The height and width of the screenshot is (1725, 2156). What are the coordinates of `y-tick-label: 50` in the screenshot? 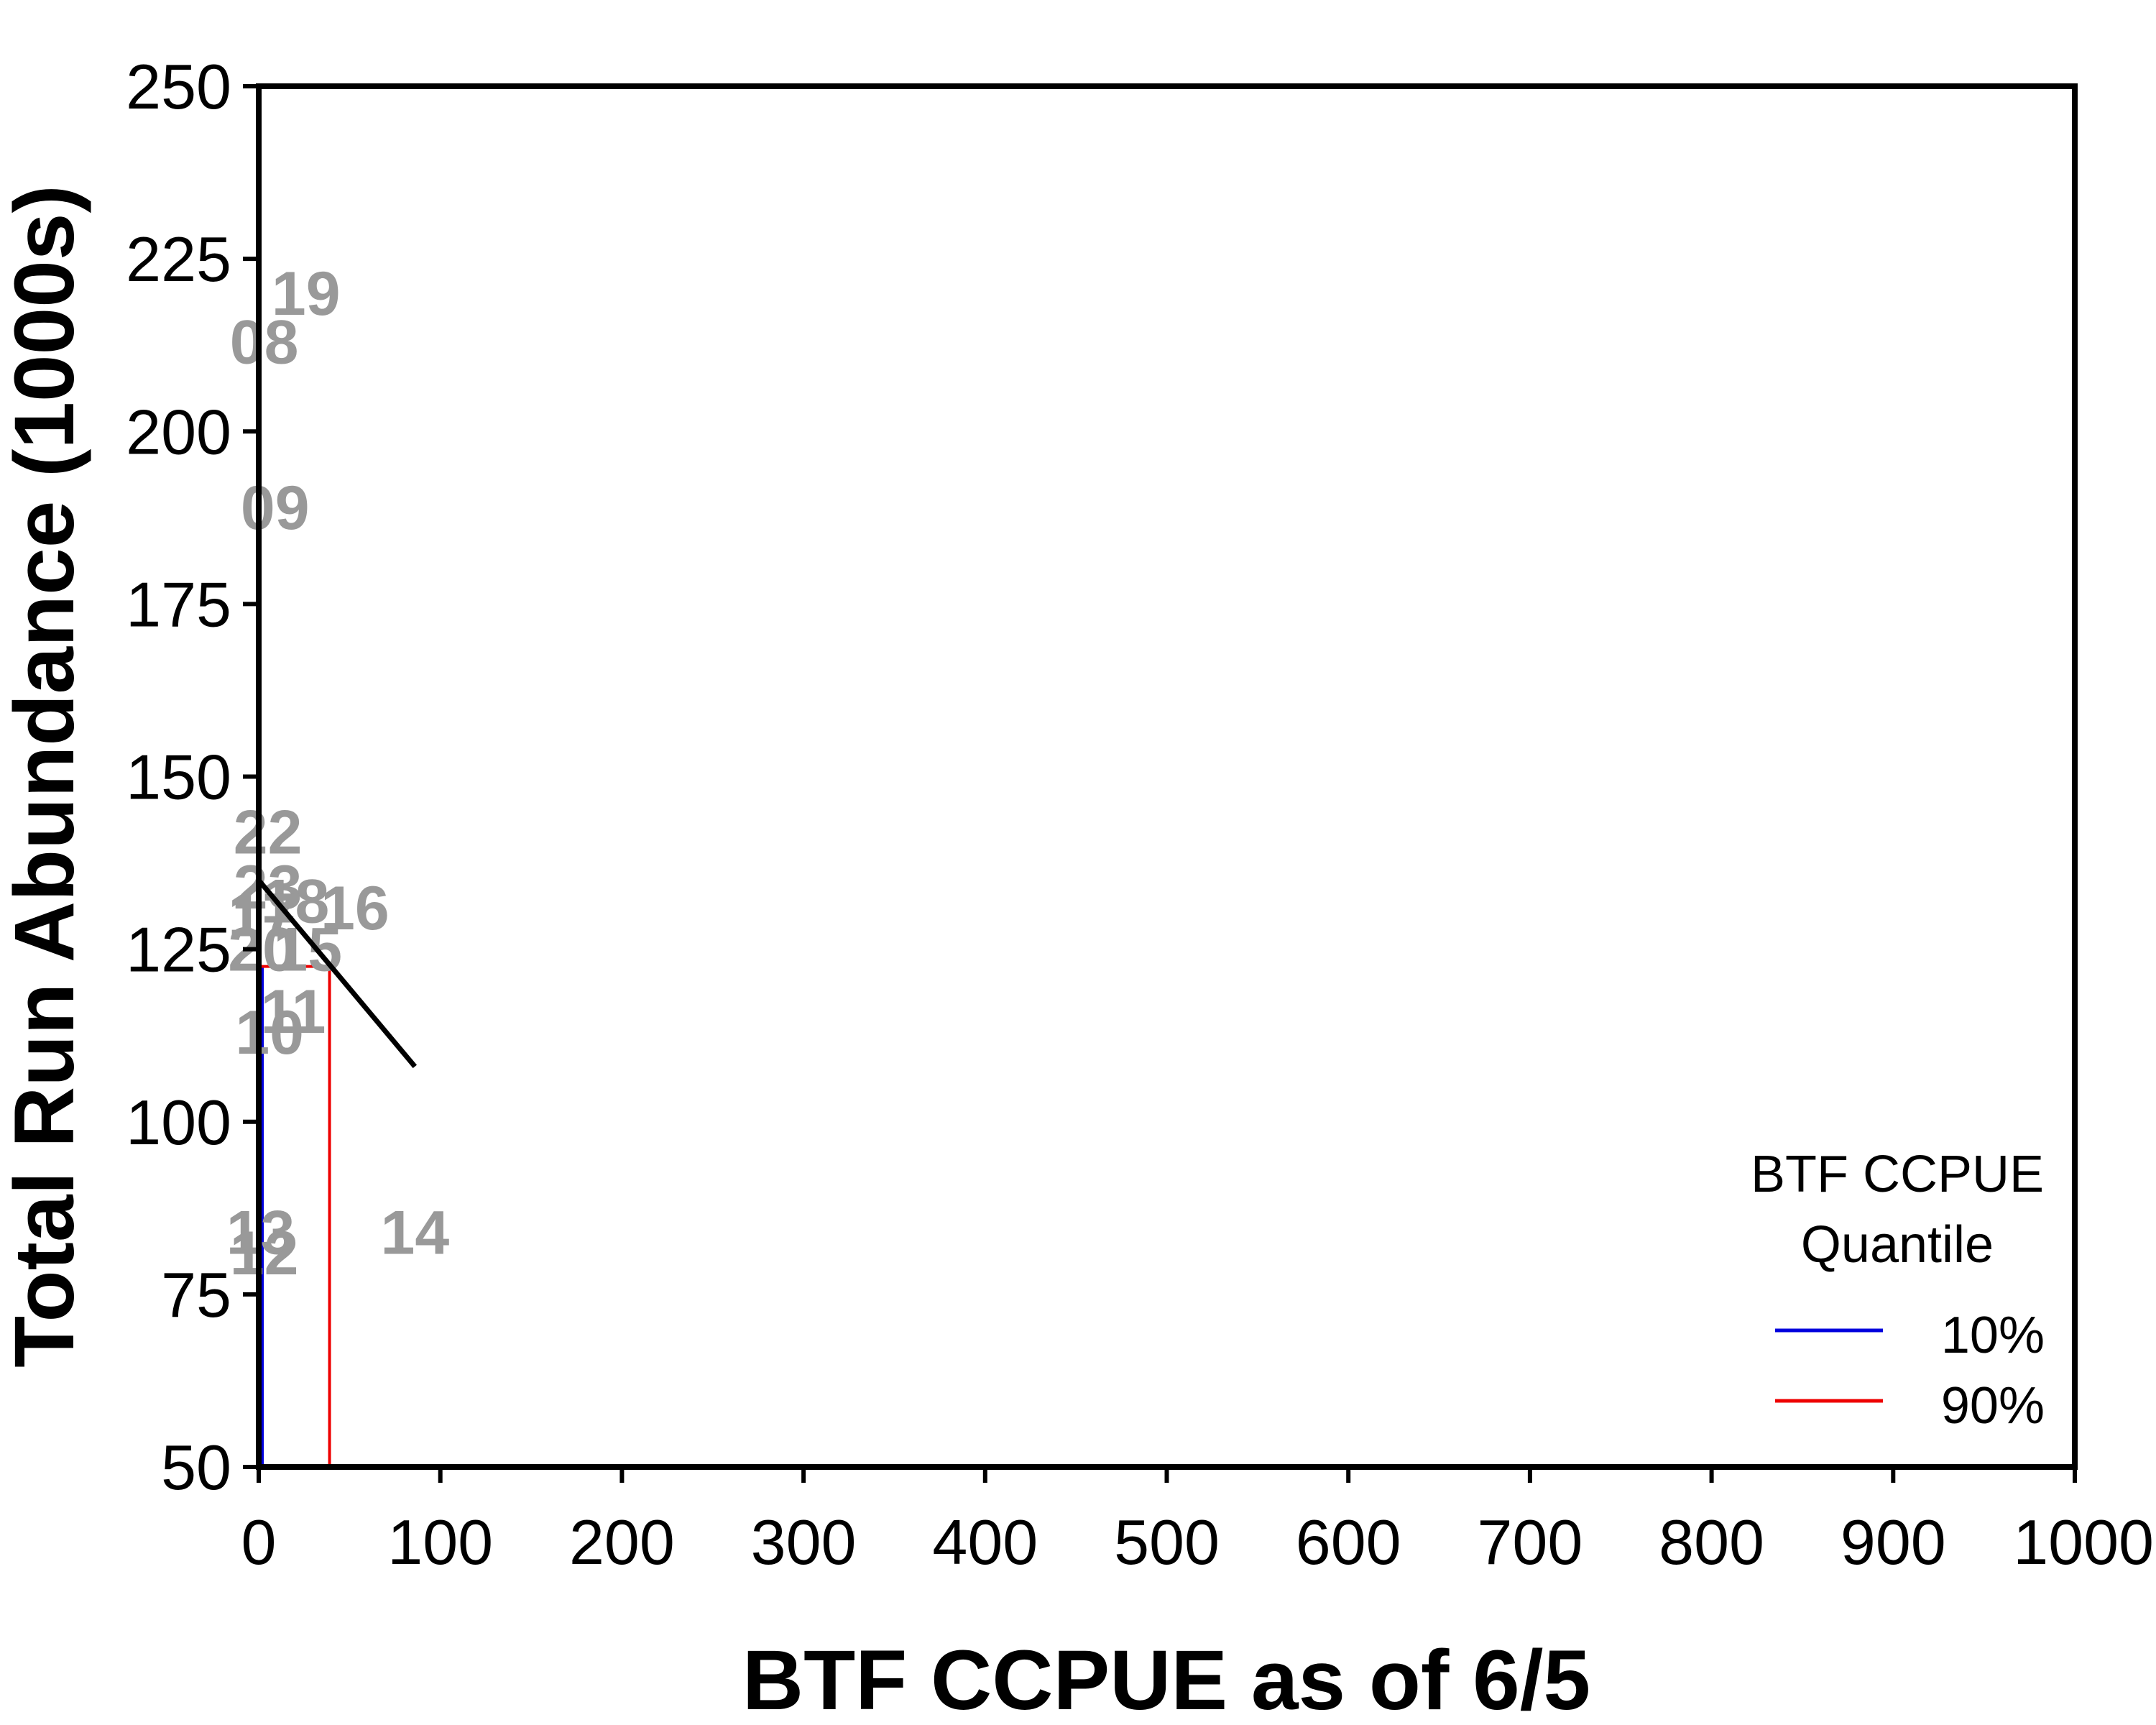 It's located at (196, 1467).